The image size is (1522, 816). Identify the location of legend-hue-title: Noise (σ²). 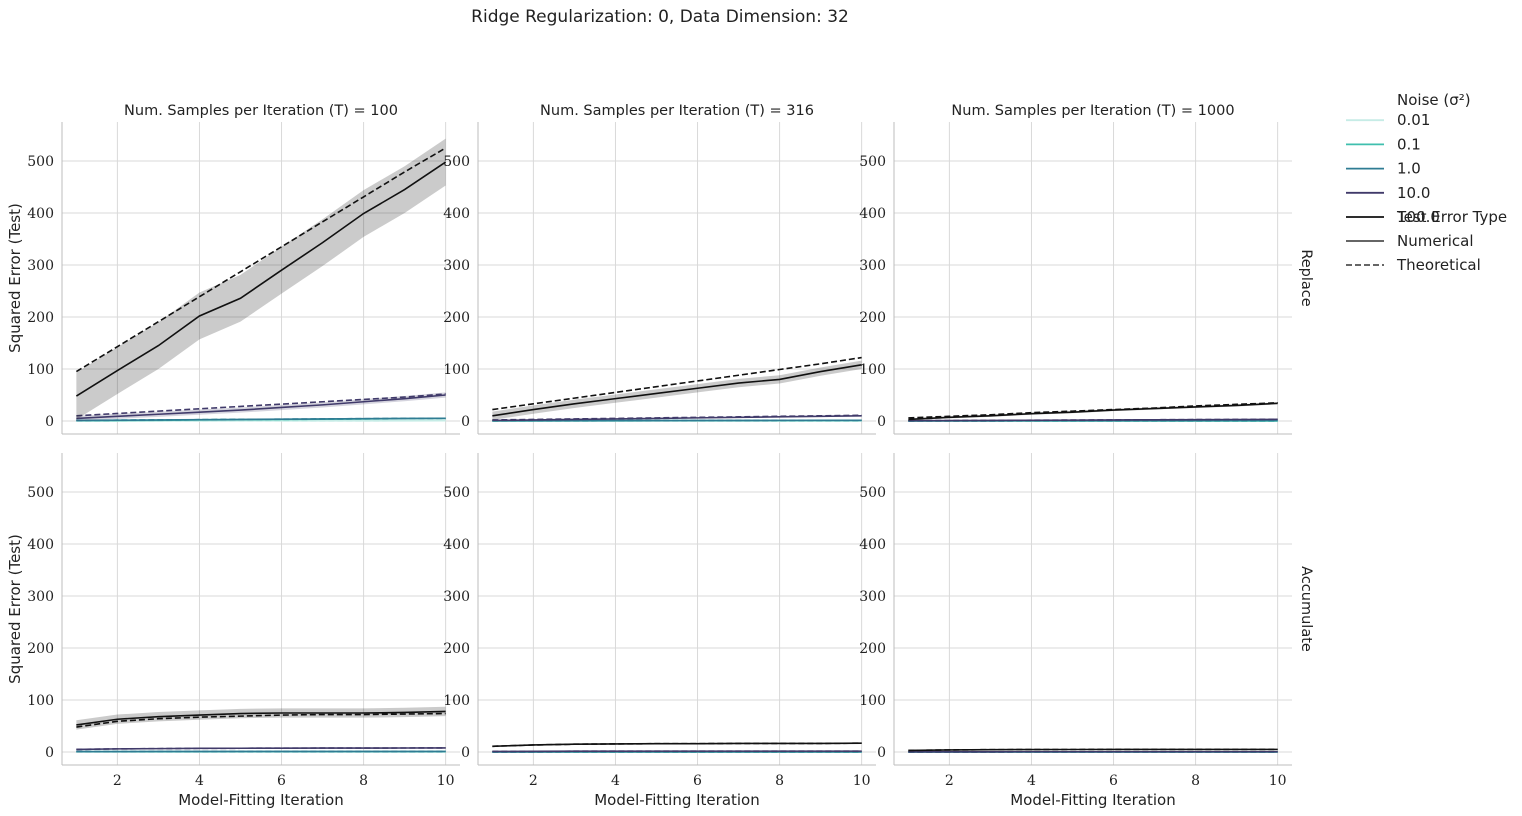
(1434, 100).